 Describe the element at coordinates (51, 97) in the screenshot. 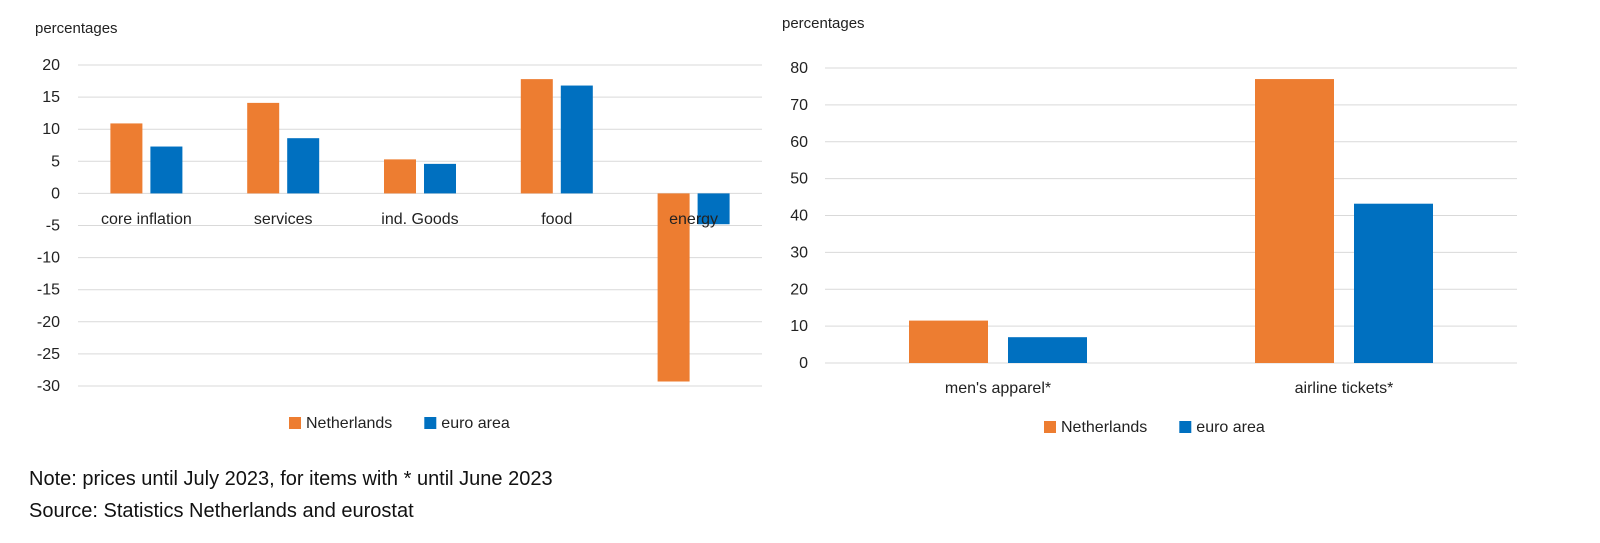

I see `y-tick-label: 15` at that location.